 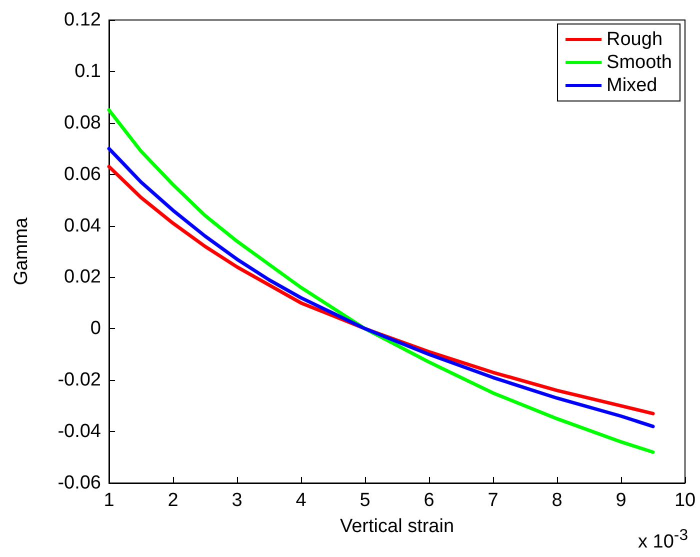 What do you see at coordinates (621, 500) in the screenshot?
I see `x-tick-label: 9` at bounding box center [621, 500].